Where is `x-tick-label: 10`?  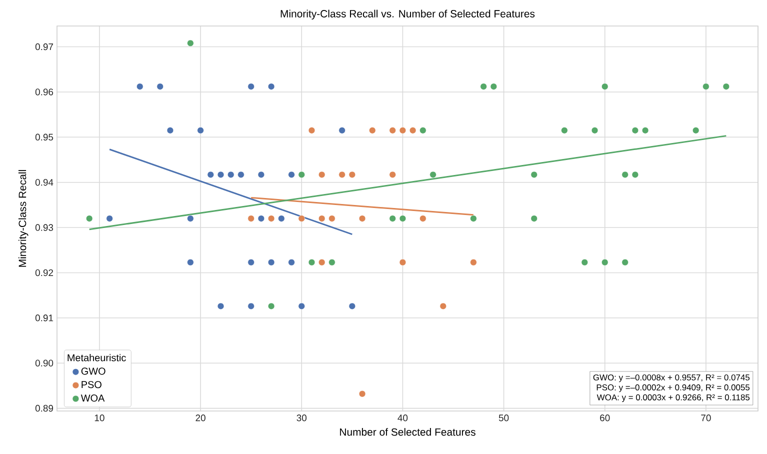 x-tick-label: 10 is located at coordinates (99, 418).